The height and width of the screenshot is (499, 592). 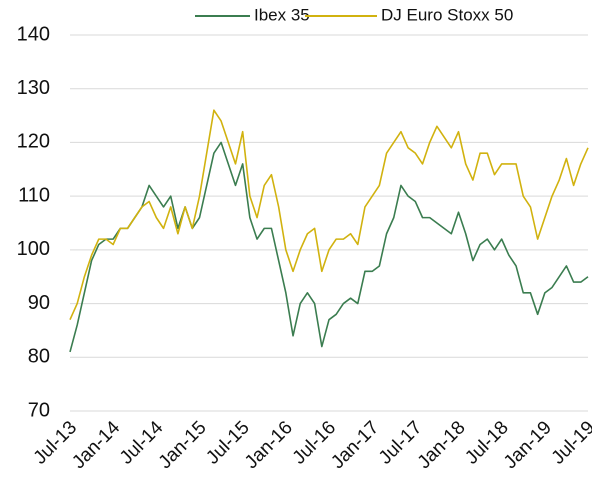 What do you see at coordinates (39, 410) in the screenshot?
I see `y-tick-label: 70` at bounding box center [39, 410].